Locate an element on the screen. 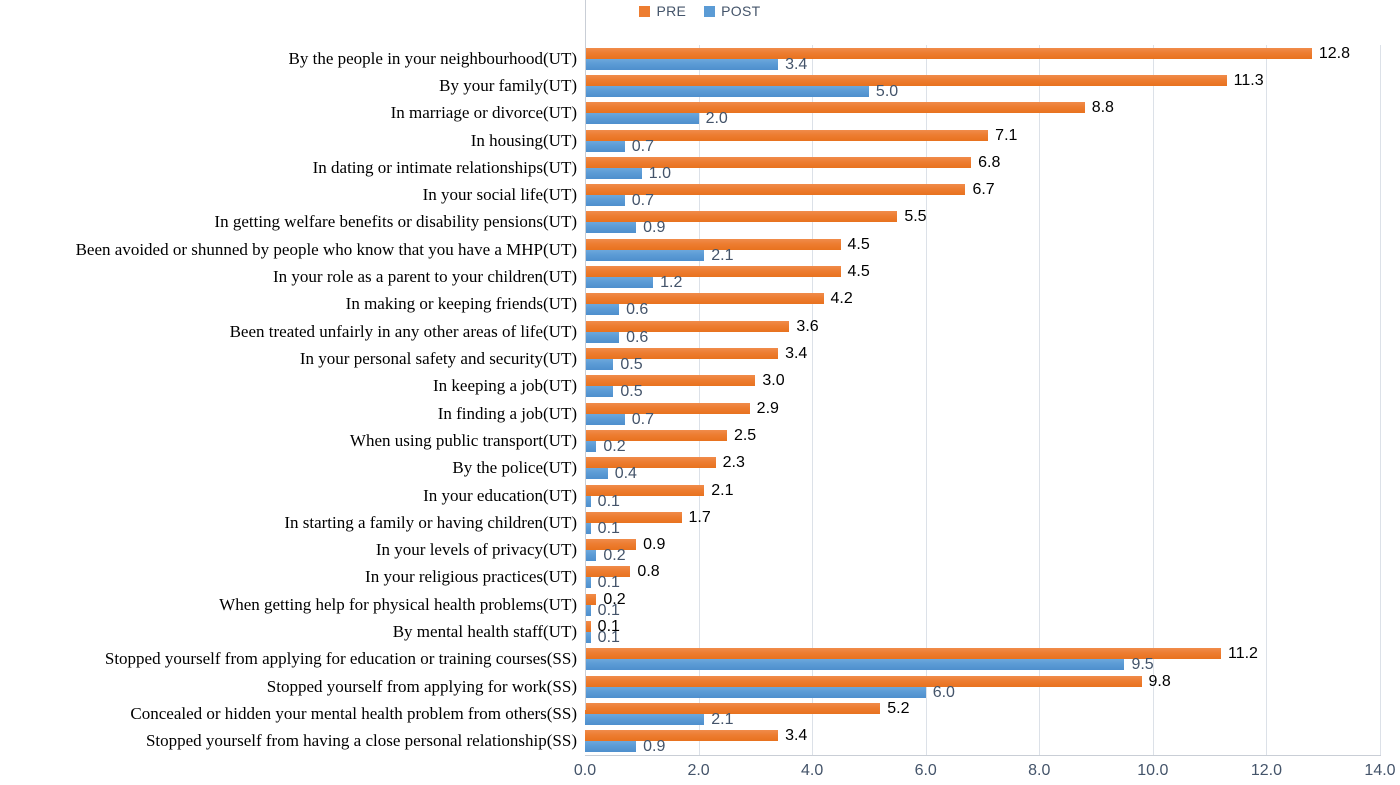  post-value-label: 0.6 is located at coordinates (637, 337).